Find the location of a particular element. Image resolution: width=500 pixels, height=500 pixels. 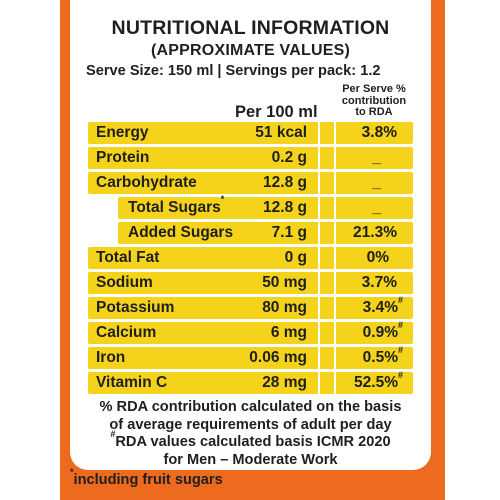

nutrient-name: Total Fat is located at coordinates (128, 257).